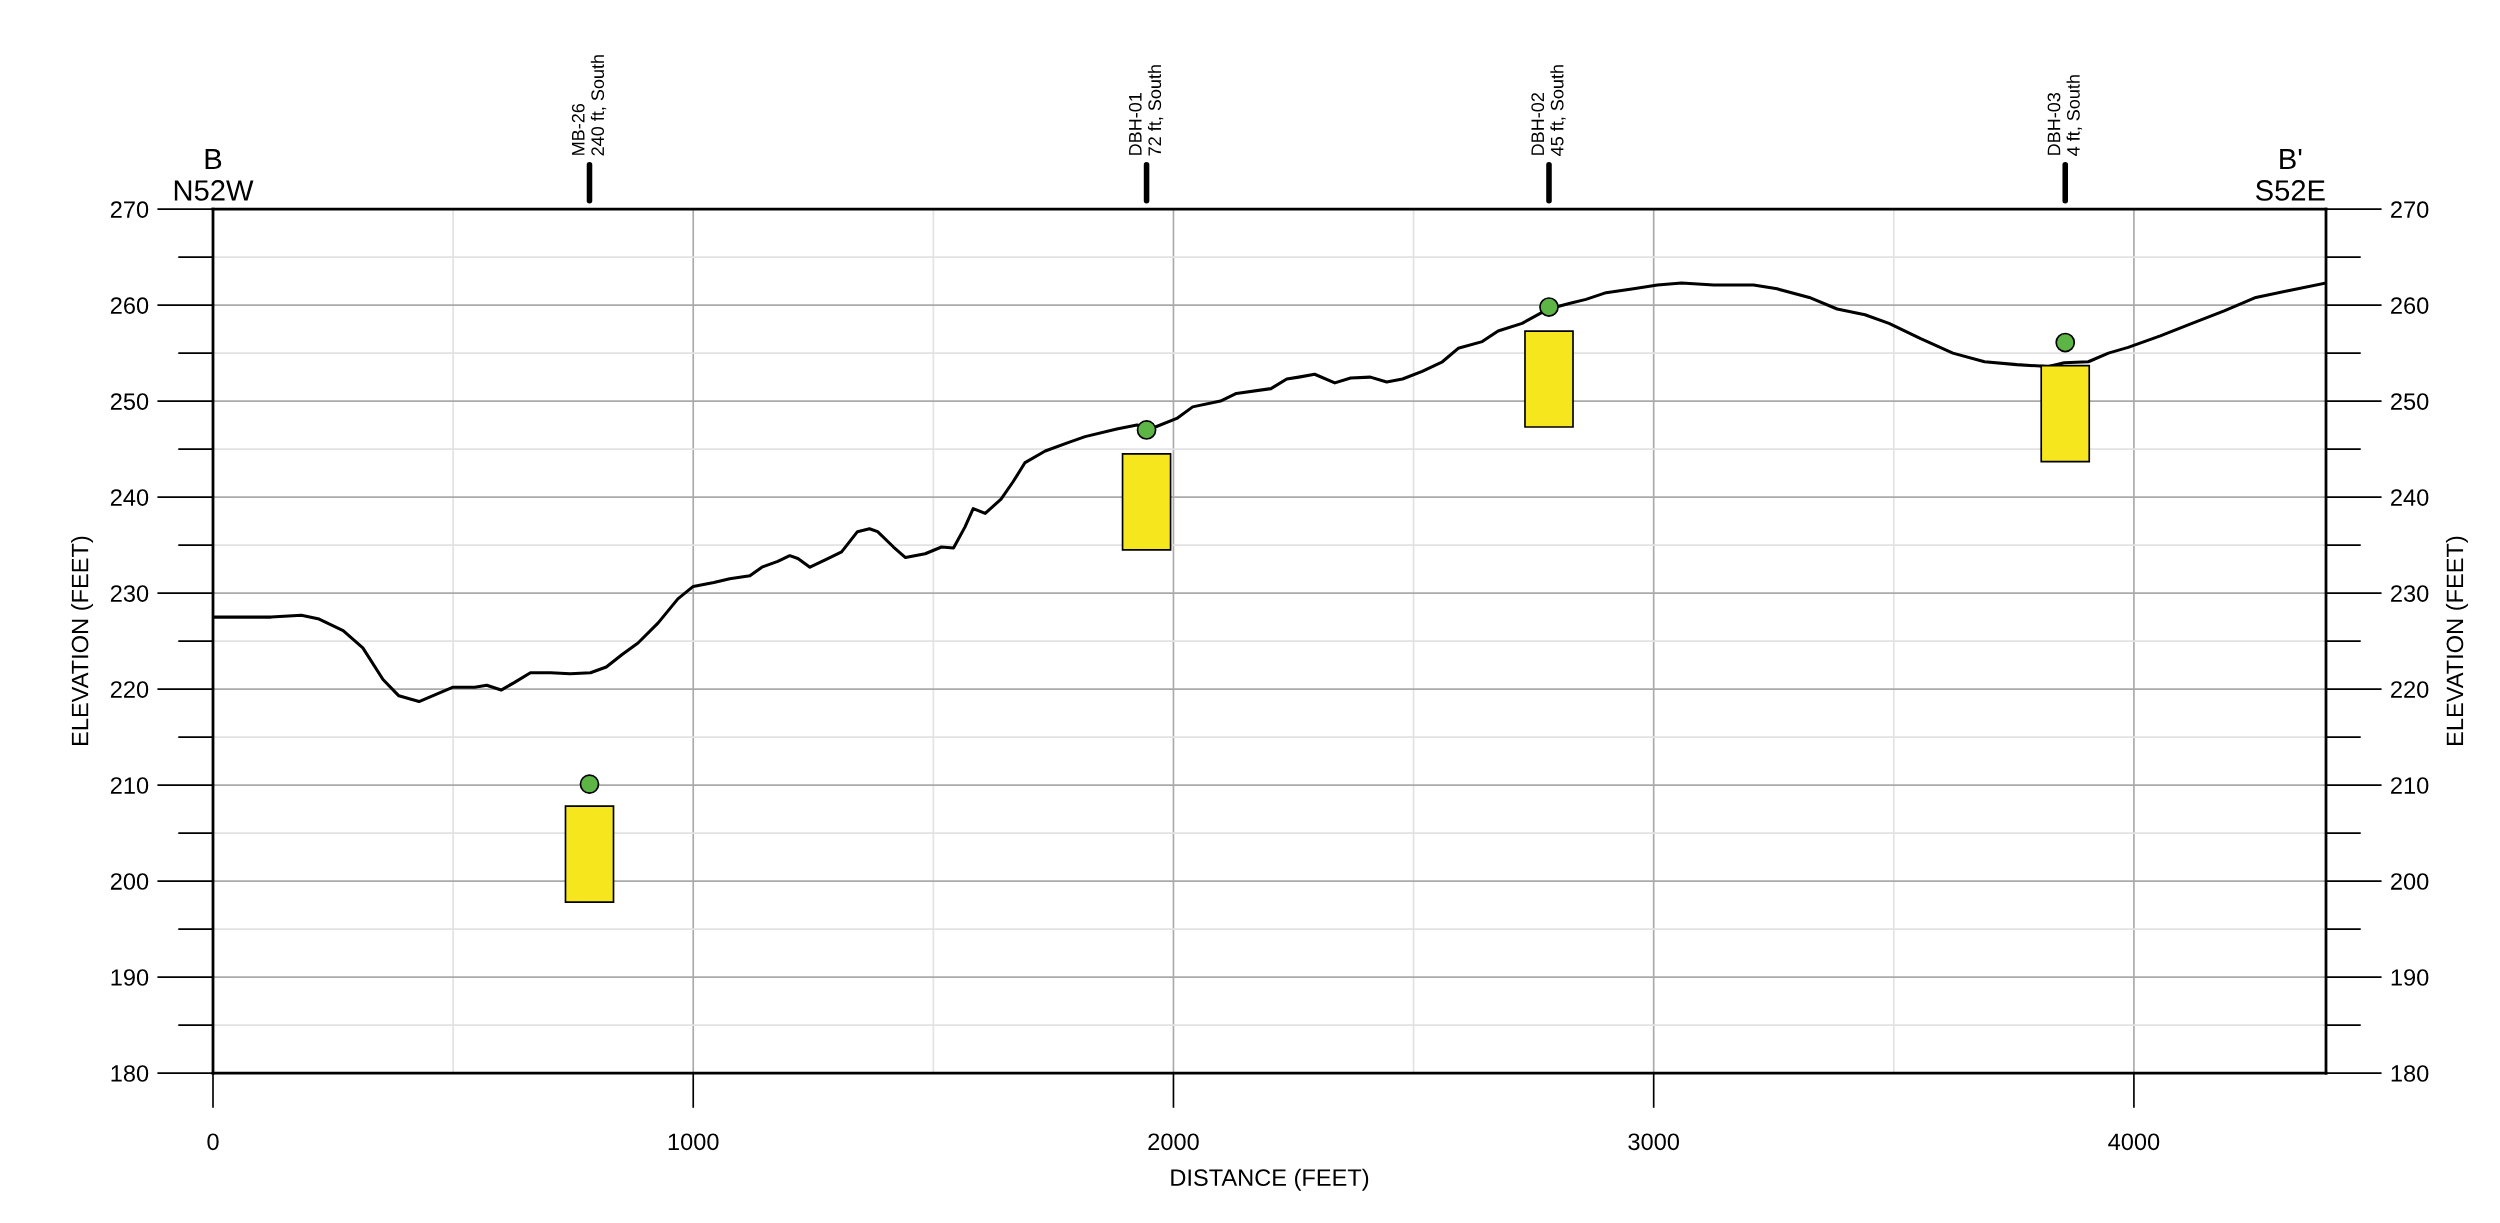 The width and height of the screenshot is (2500, 1223). I want to click on text: B' S52E, so click(2290, 175).